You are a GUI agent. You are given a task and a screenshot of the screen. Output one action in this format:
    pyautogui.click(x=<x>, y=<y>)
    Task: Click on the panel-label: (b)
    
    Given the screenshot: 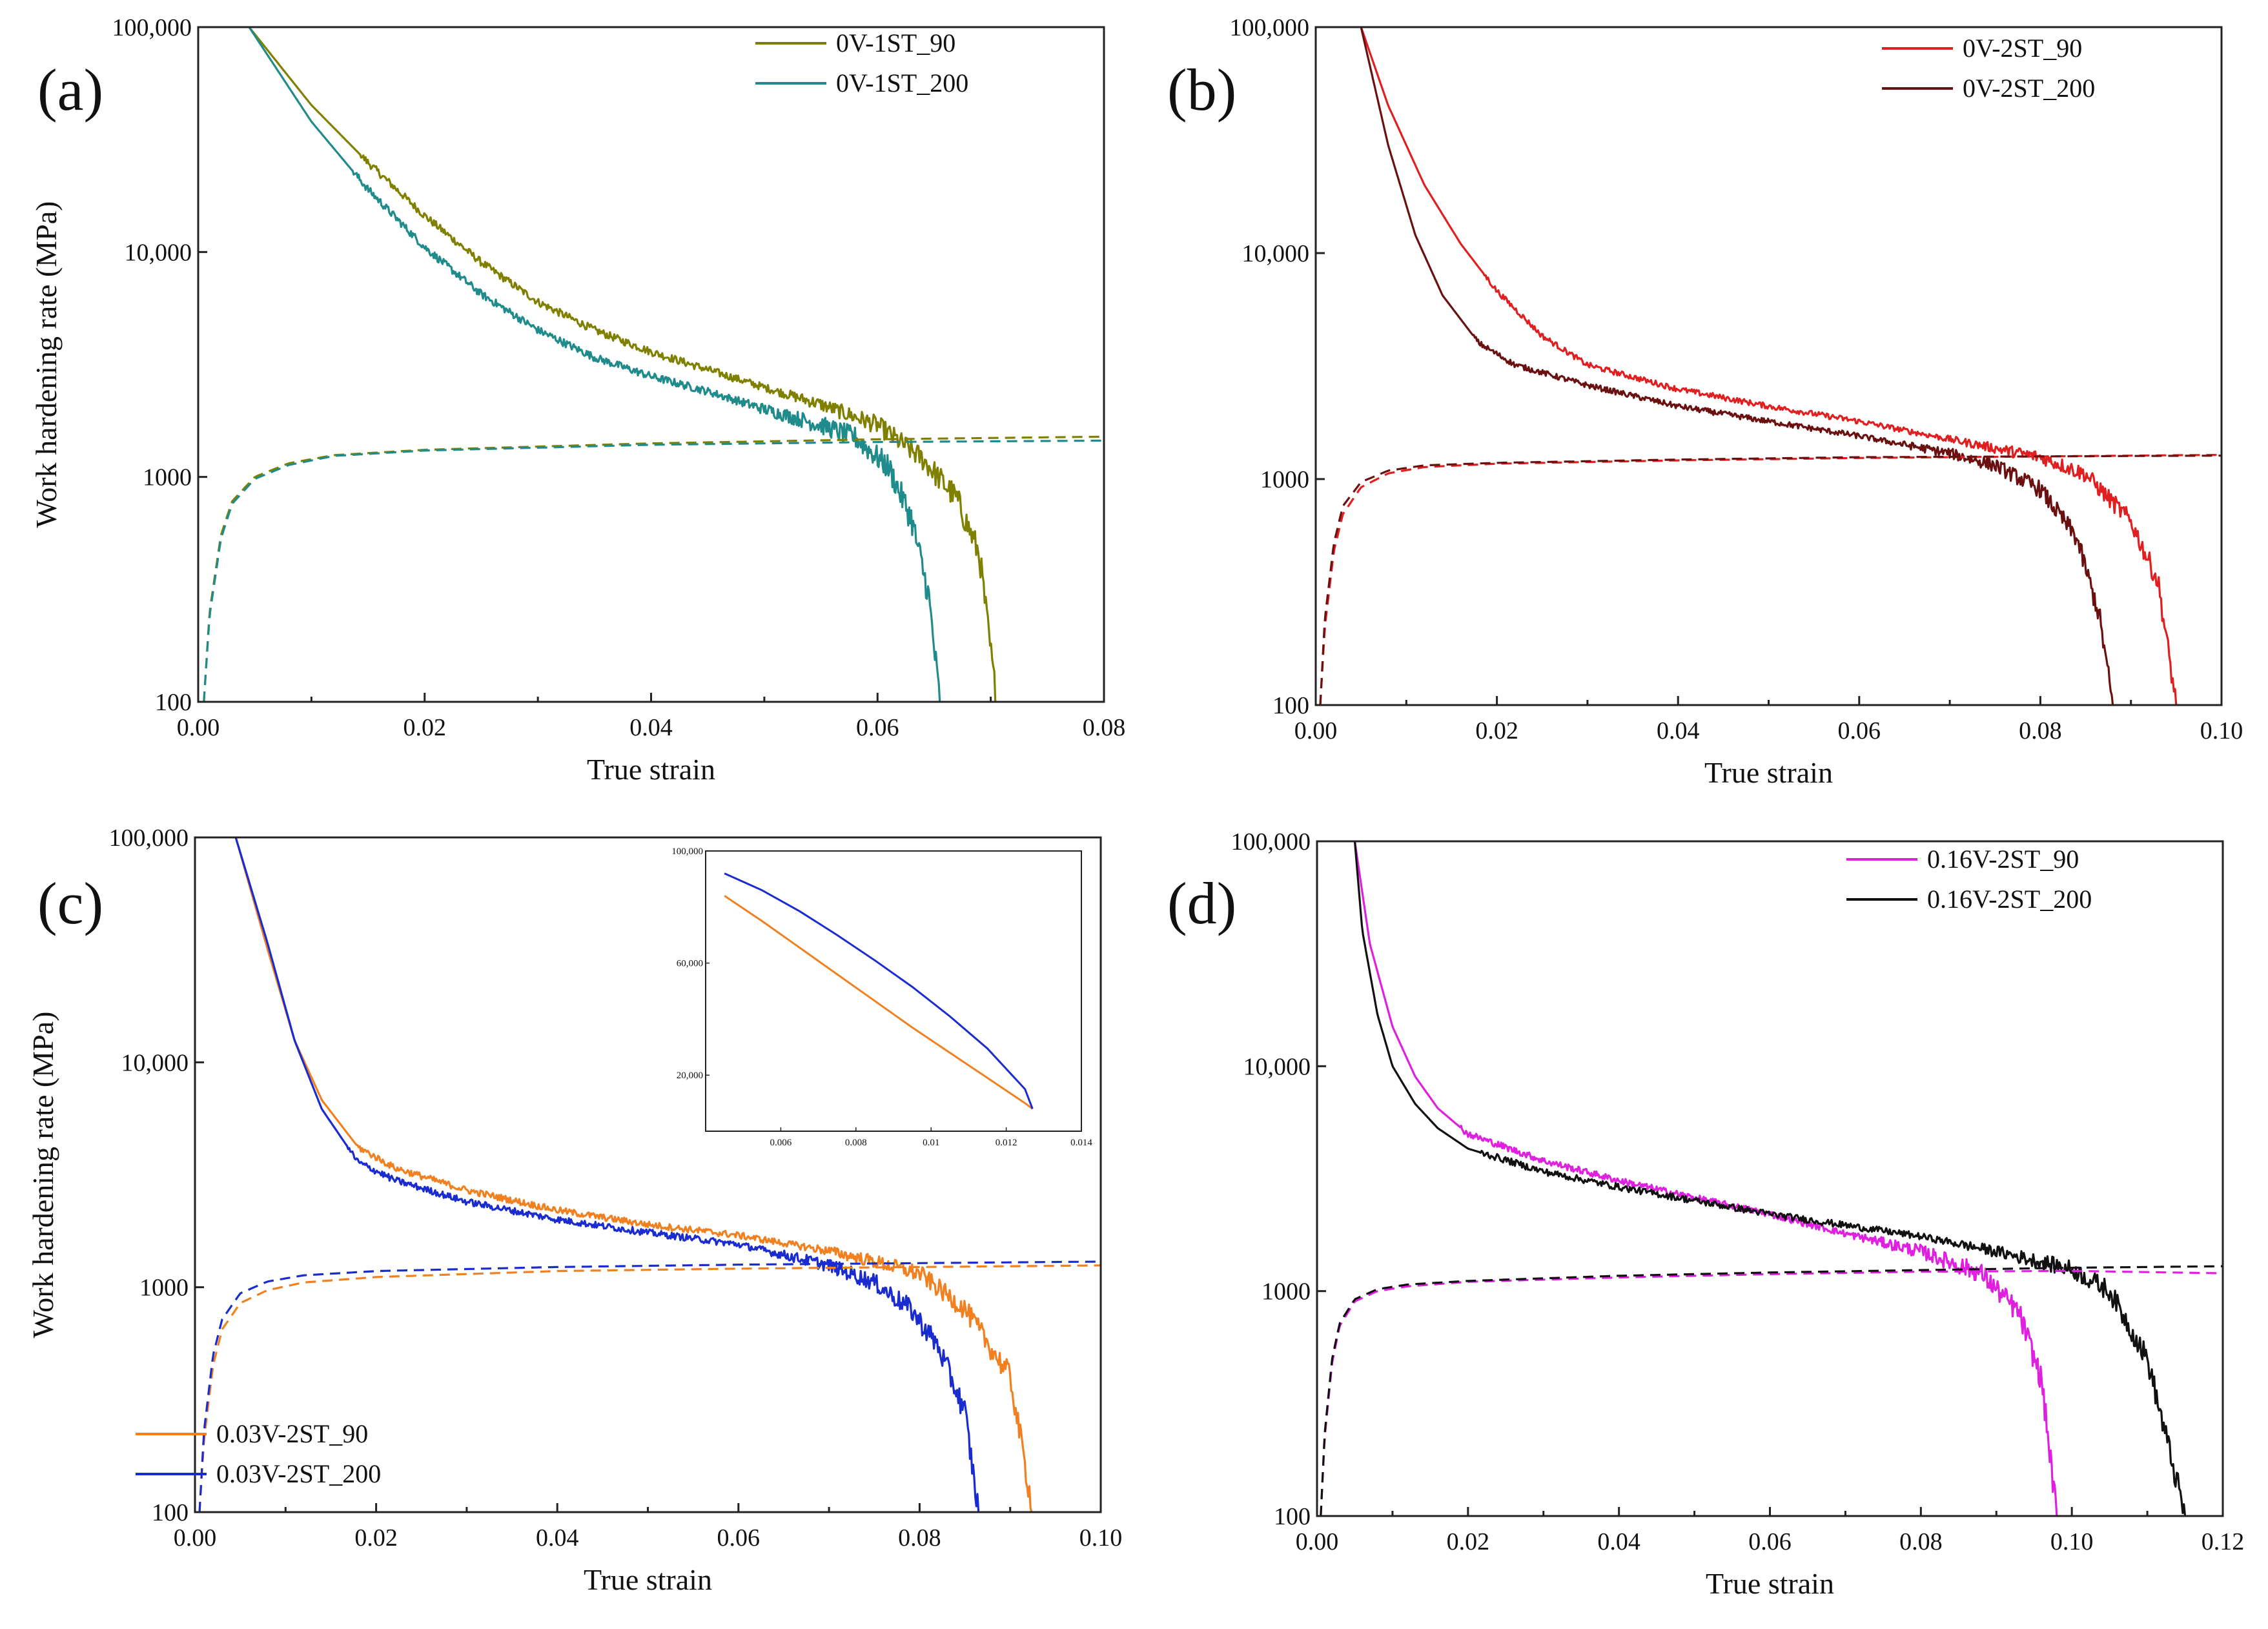 What is the action you would take?
    pyautogui.click(x=1201, y=90)
    